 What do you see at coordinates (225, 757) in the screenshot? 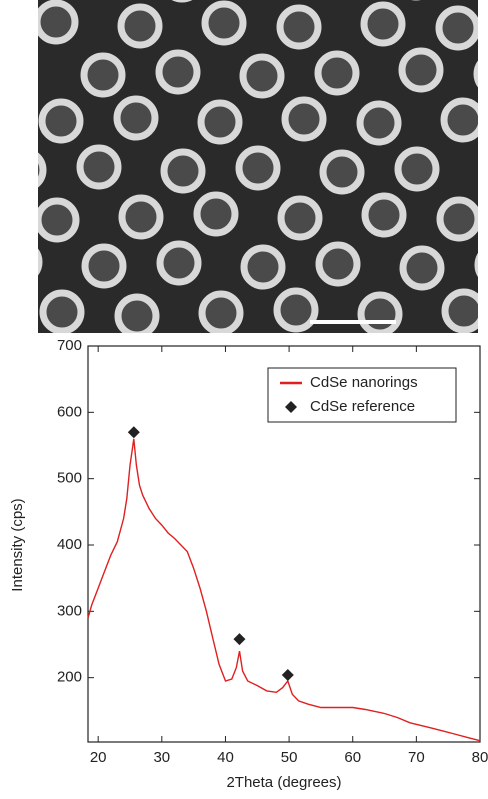
I see `x-tick-label: 40` at bounding box center [225, 757].